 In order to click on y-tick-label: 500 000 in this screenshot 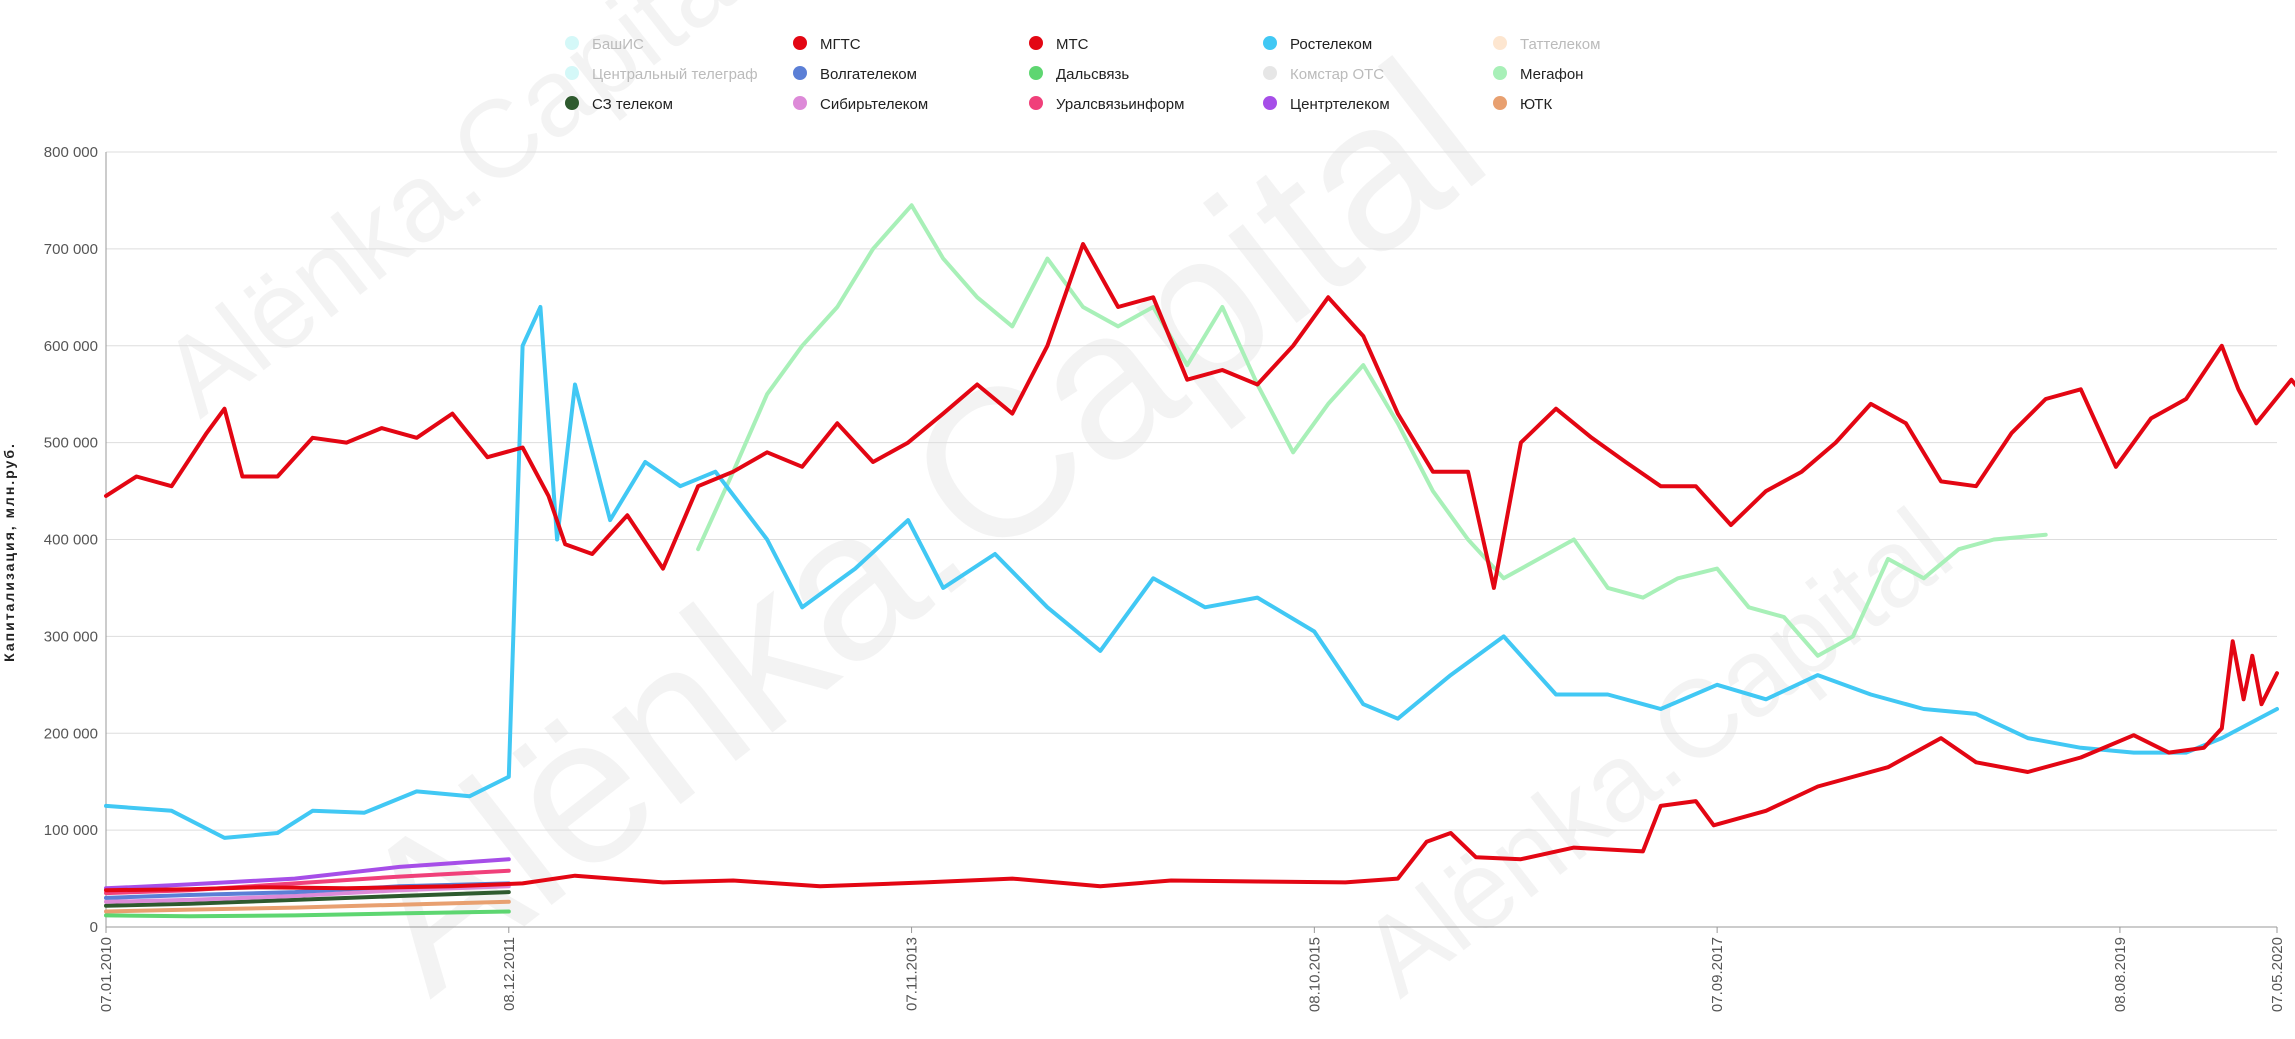, I will do `click(71, 443)`.